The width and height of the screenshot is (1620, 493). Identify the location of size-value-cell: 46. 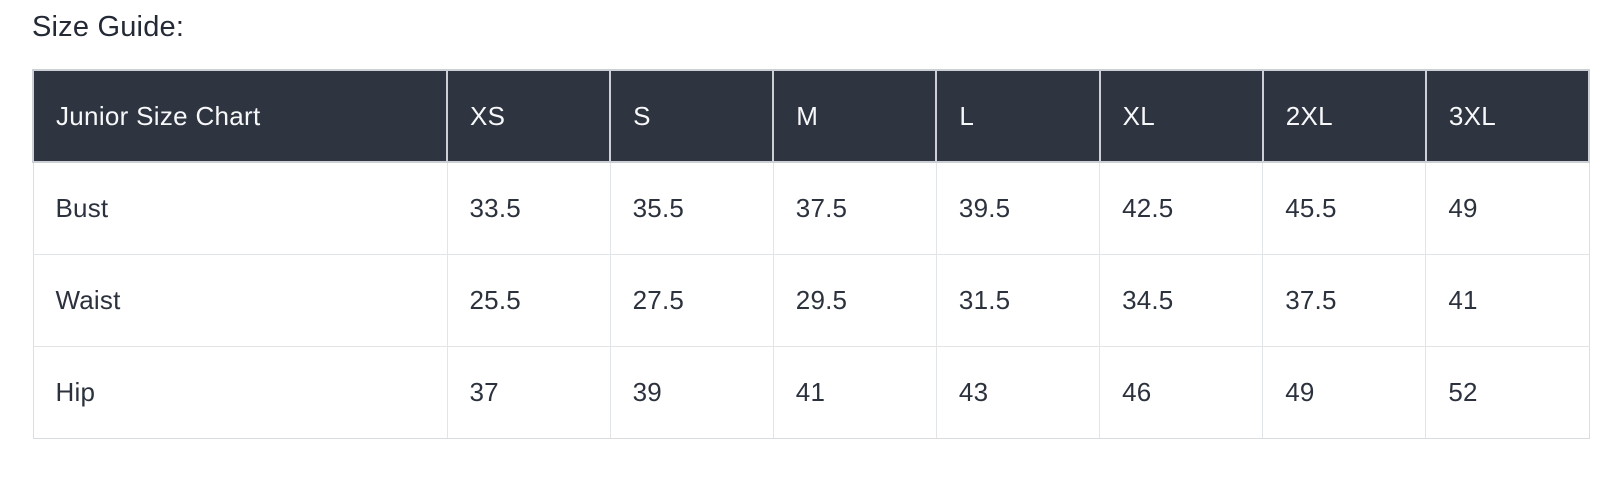
(1181, 392).